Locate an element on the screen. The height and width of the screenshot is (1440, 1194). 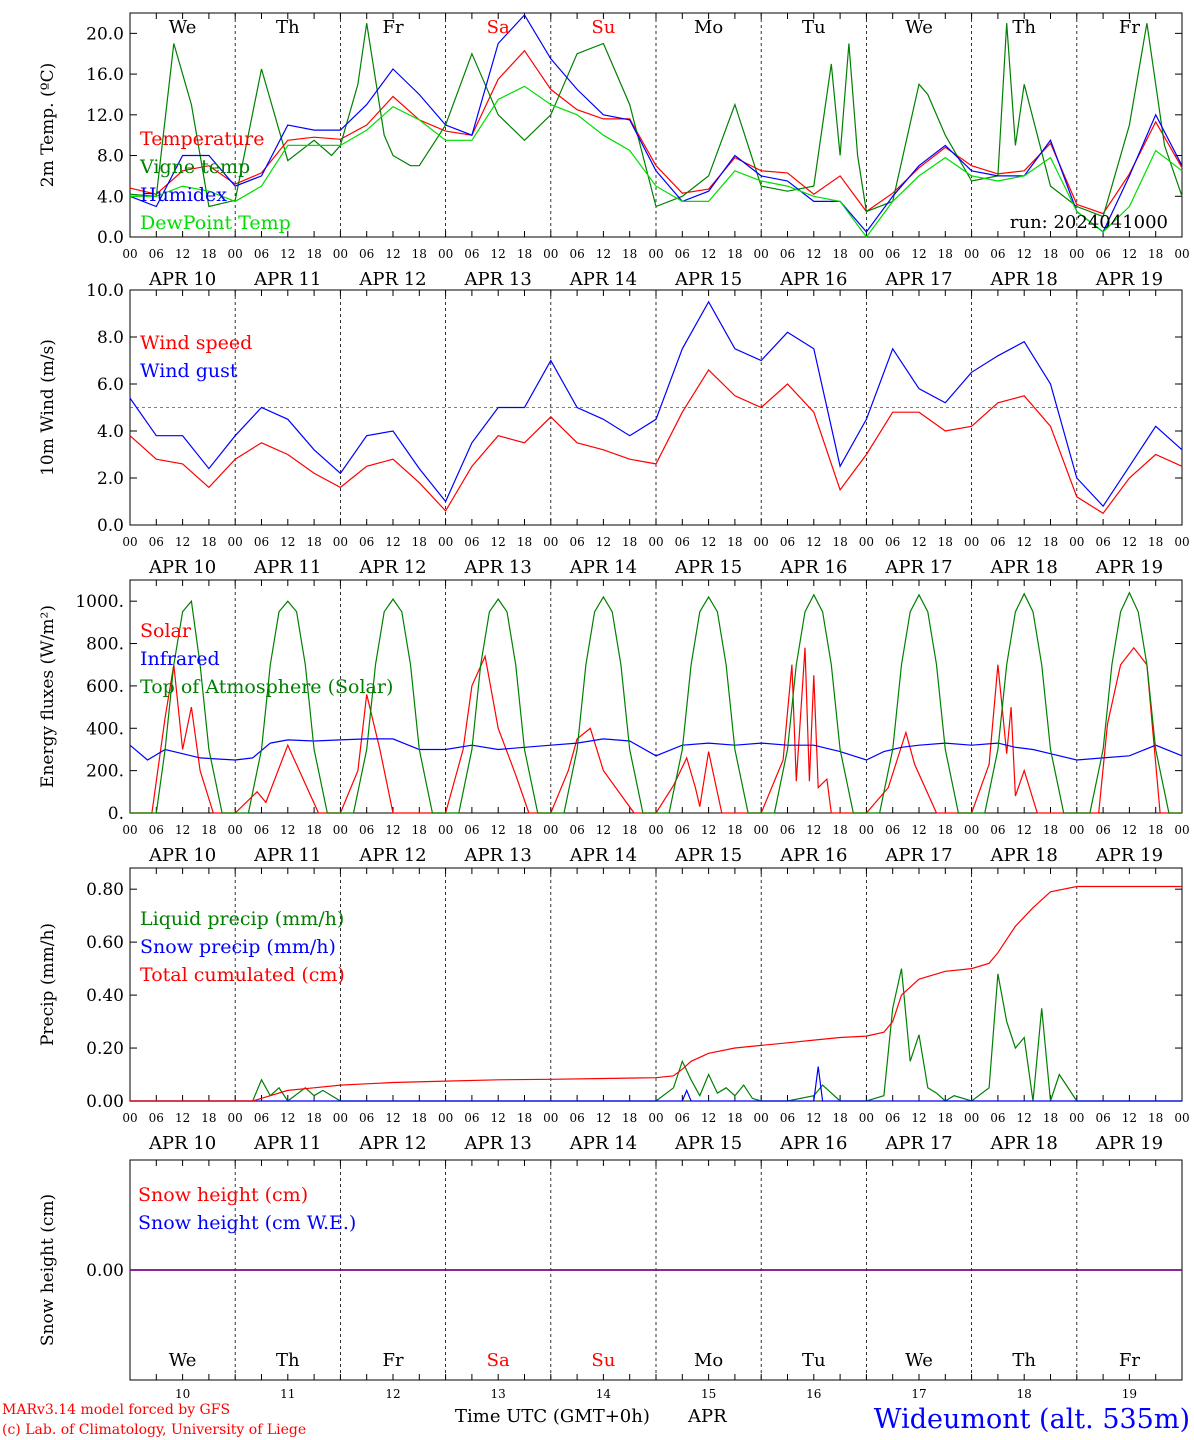
day-name-top: Mo is located at coordinates (708, 27).